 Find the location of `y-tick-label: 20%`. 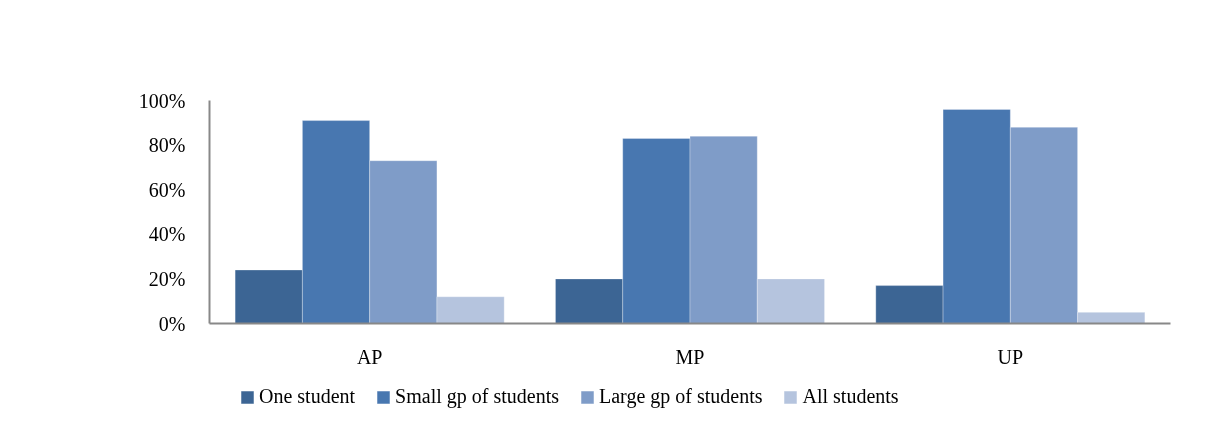

y-tick-label: 20% is located at coordinates (167, 278).